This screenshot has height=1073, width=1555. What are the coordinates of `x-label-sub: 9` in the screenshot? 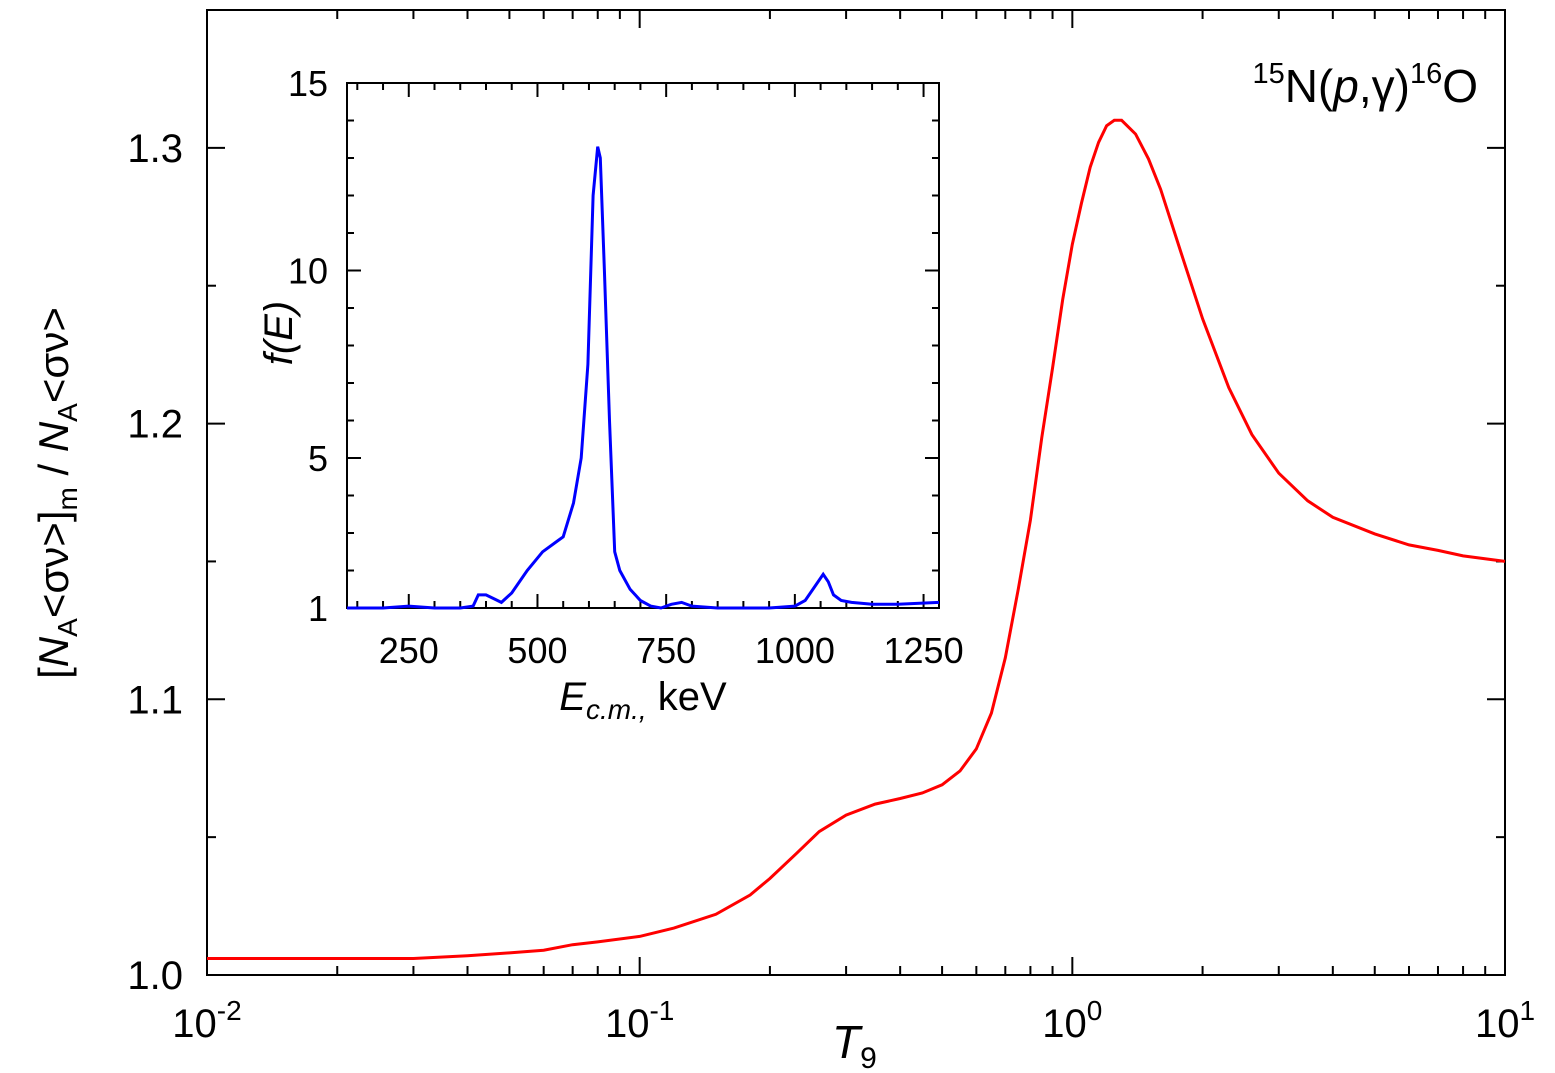 It's located at (868, 1057).